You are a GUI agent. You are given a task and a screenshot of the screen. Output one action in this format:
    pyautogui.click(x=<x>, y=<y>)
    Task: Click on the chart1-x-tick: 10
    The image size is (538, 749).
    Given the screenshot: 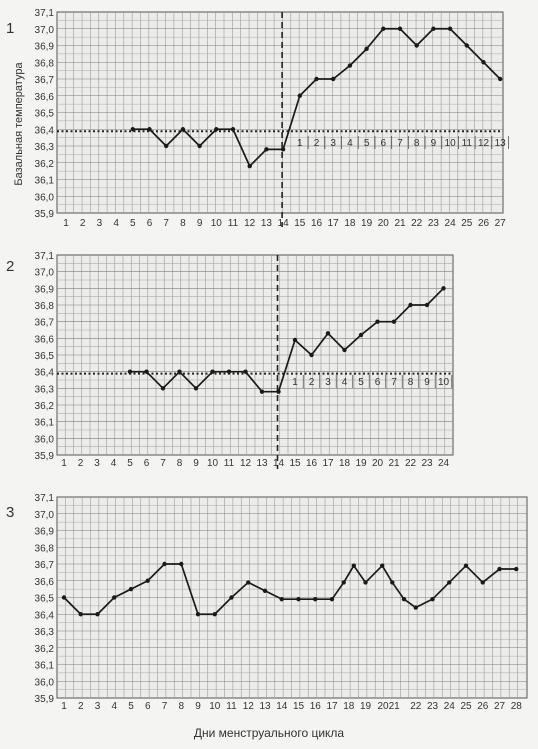 What is the action you would take?
    pyautogui.click(x=217, y=223)
    